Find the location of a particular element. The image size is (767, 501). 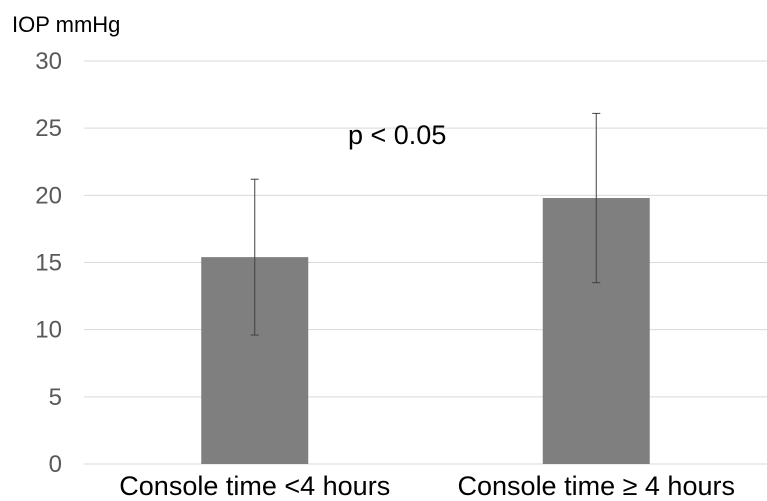

significance-annotation: p < 0.05 is located at coordinates (397, 135).